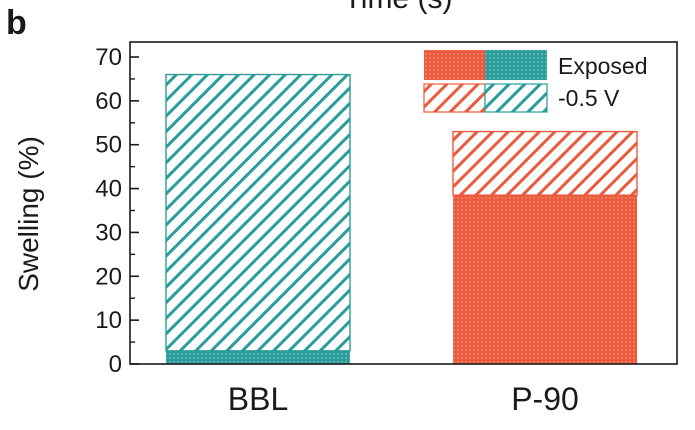  Describe the element at coordinates (108, 101) in the screenshot. I see `y-tick-label: 60` at that location.